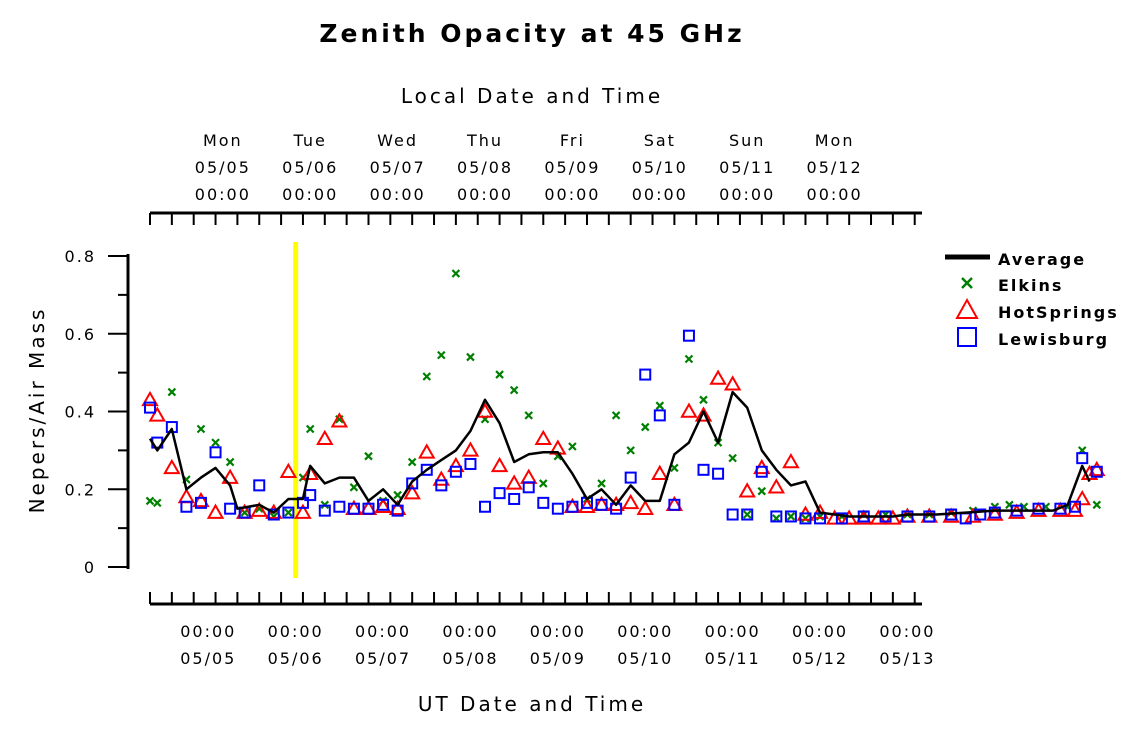 This screenshot has height=731, width=1125. What do you see at coordinates (383, 658) in the screenshot?
I see `bottom-tick-label: 05/07` at bounding box center [383, 658].